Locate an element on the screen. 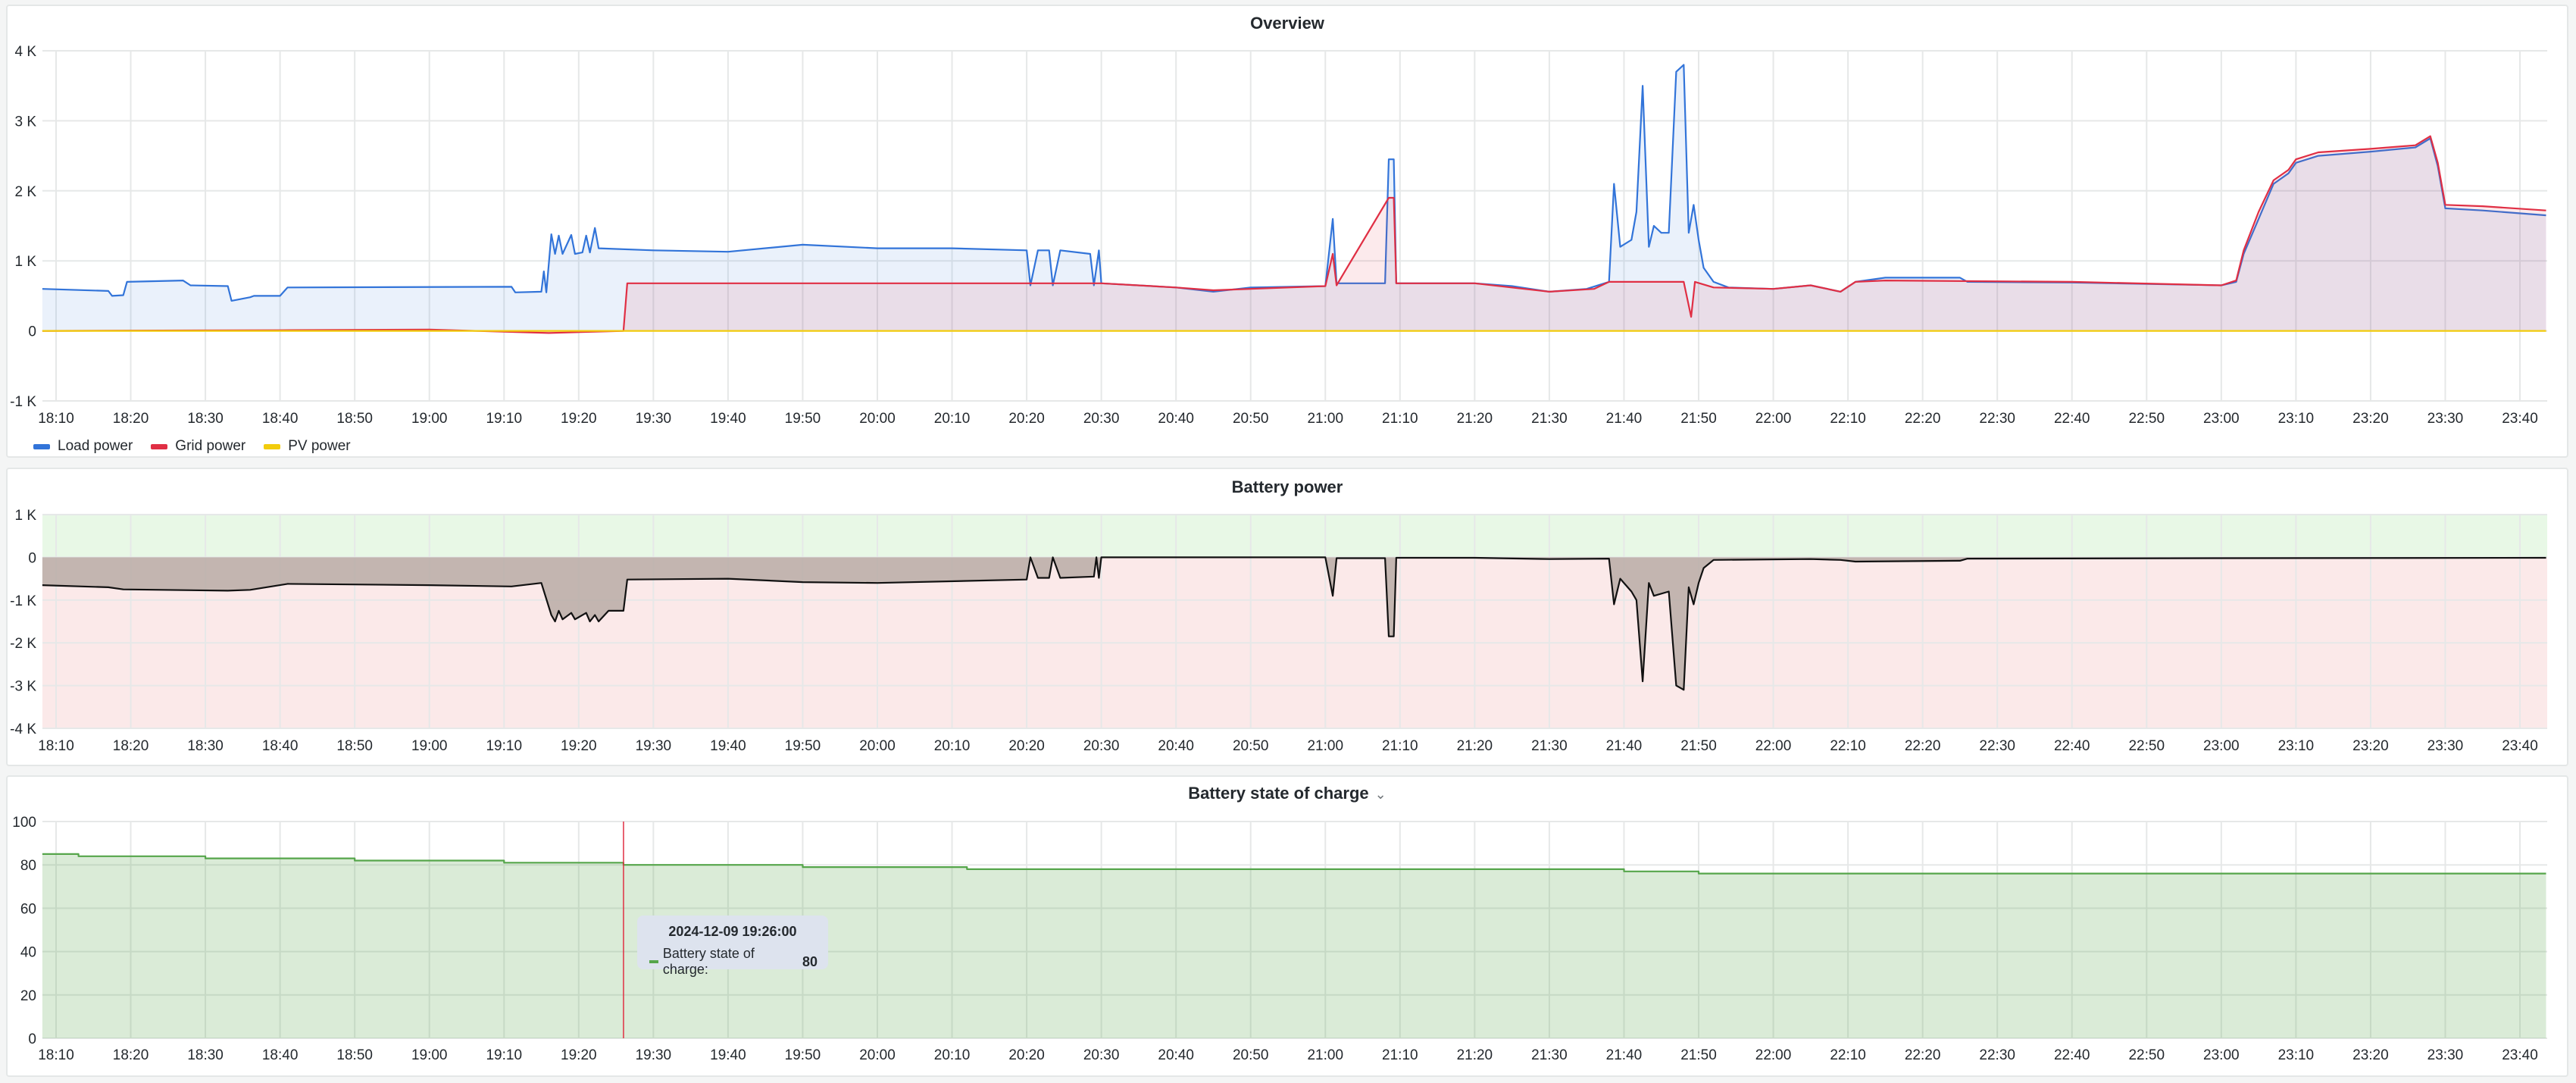  panel-title: Battery power is located at coordinates (1287, 487).